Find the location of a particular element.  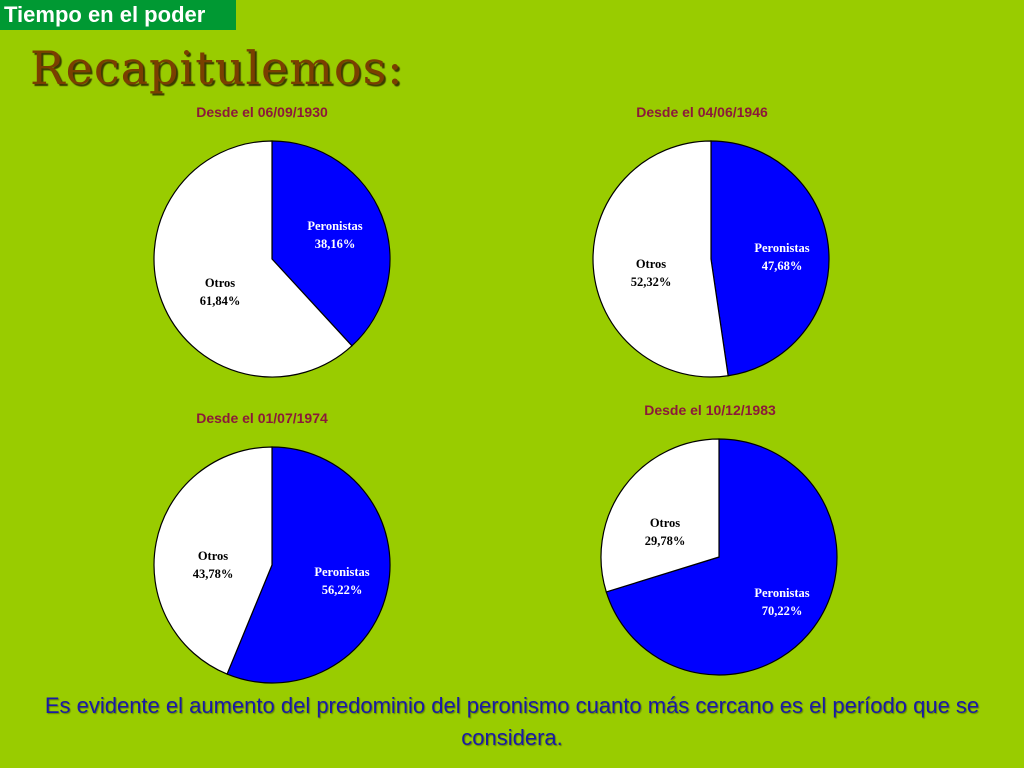

pie-chart-title: Desde el 06/09/1930 is located at coordinates (262, 112).